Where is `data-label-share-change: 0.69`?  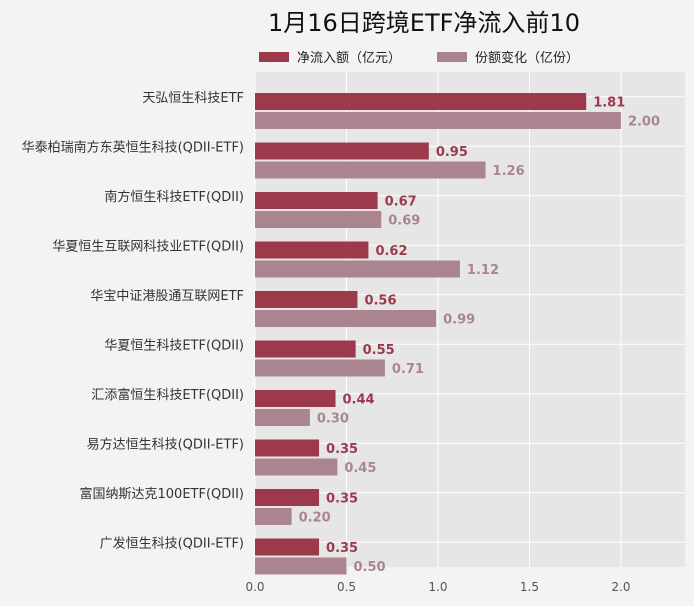 data-label-share-change: 0.69 is located at coordinates (404, 221).